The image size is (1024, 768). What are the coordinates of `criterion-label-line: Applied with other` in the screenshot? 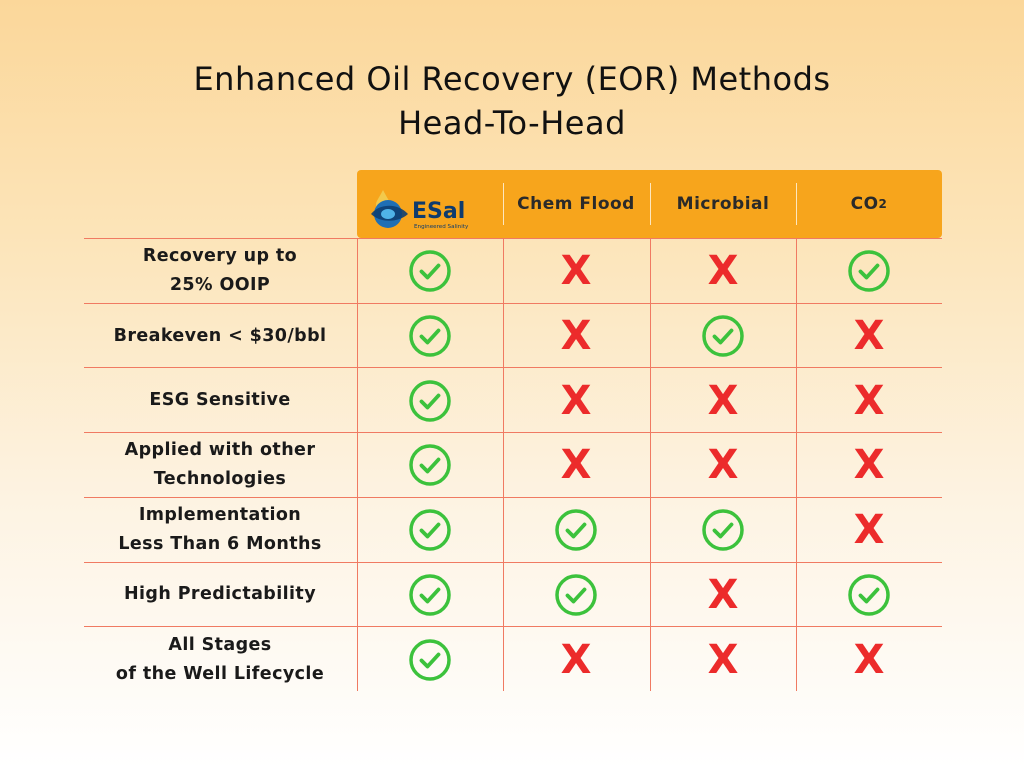 It's located at (220, 450).